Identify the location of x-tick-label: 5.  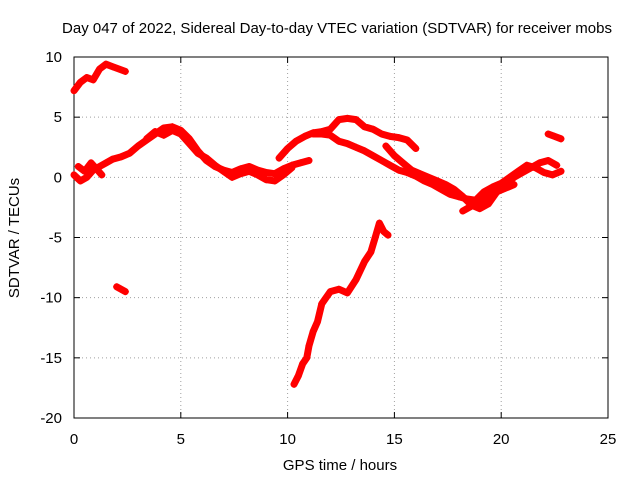
(181, 439).